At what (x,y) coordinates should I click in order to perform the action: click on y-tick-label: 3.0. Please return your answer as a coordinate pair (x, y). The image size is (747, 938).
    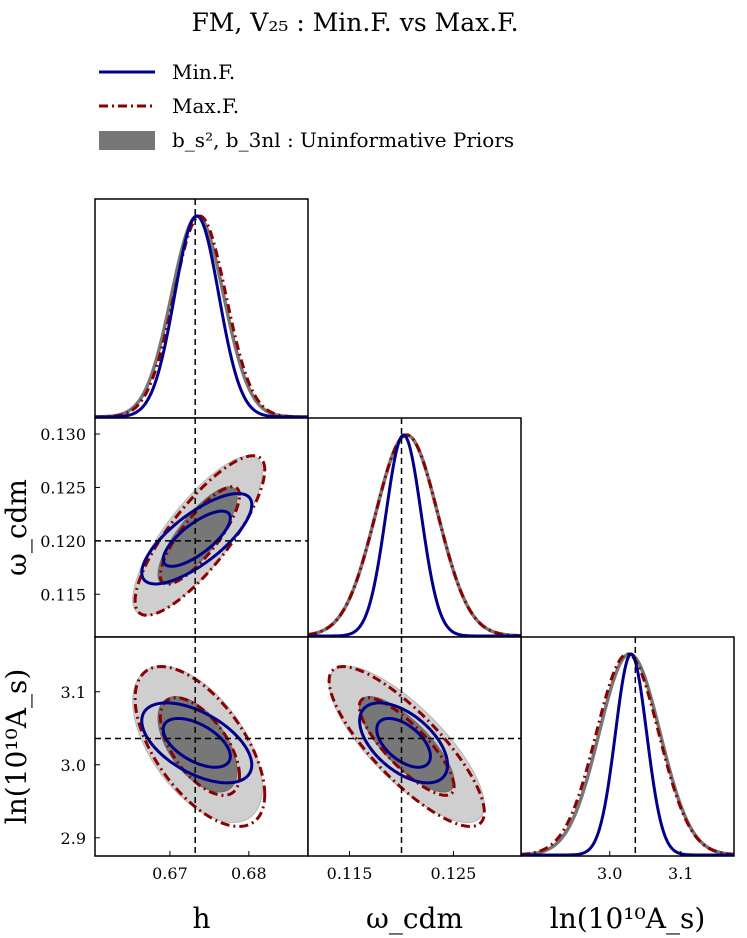
    Looking at the image, I should click on (73, 765).